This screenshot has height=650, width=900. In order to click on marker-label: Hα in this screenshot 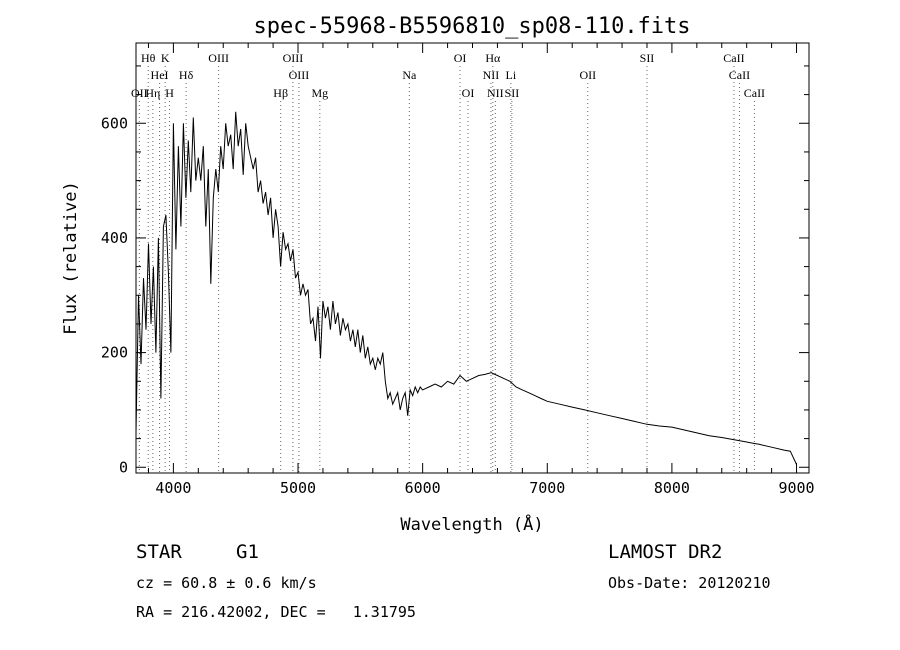, I will do `click(493, 58)`.